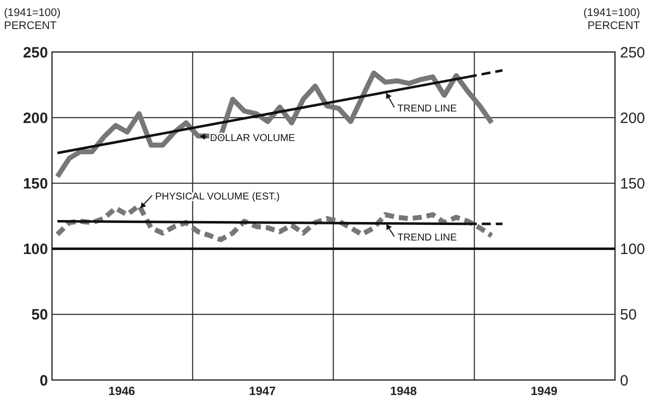 The height and width of the screenshot is (402, 645). What do you see at coordinates (632, 183) in the screenshot?
I see `y2-tick-label: 150` at bounding box center [632, 183].